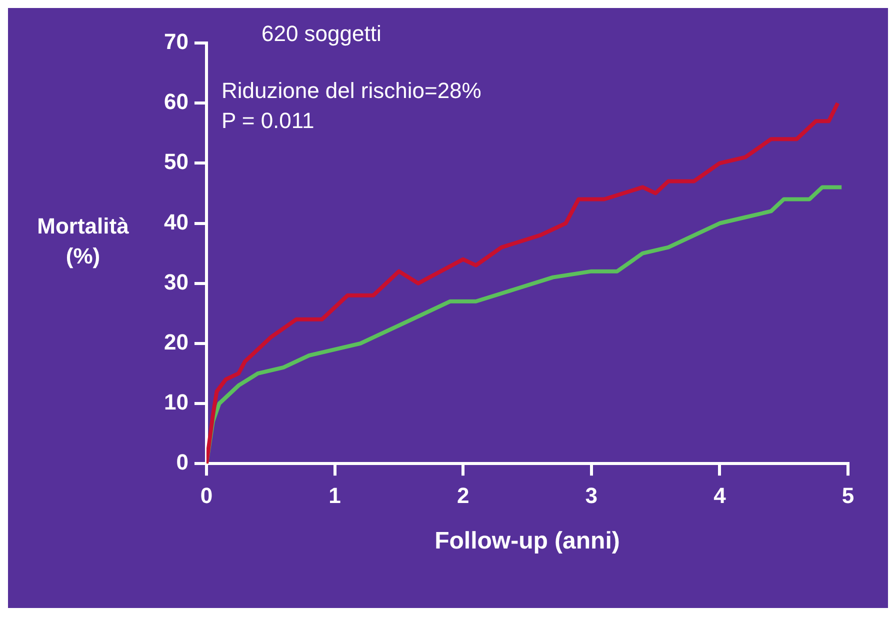 This screenshot has height=618, width=896. I want to click on y-tick-label: 20, so click(176, 341).